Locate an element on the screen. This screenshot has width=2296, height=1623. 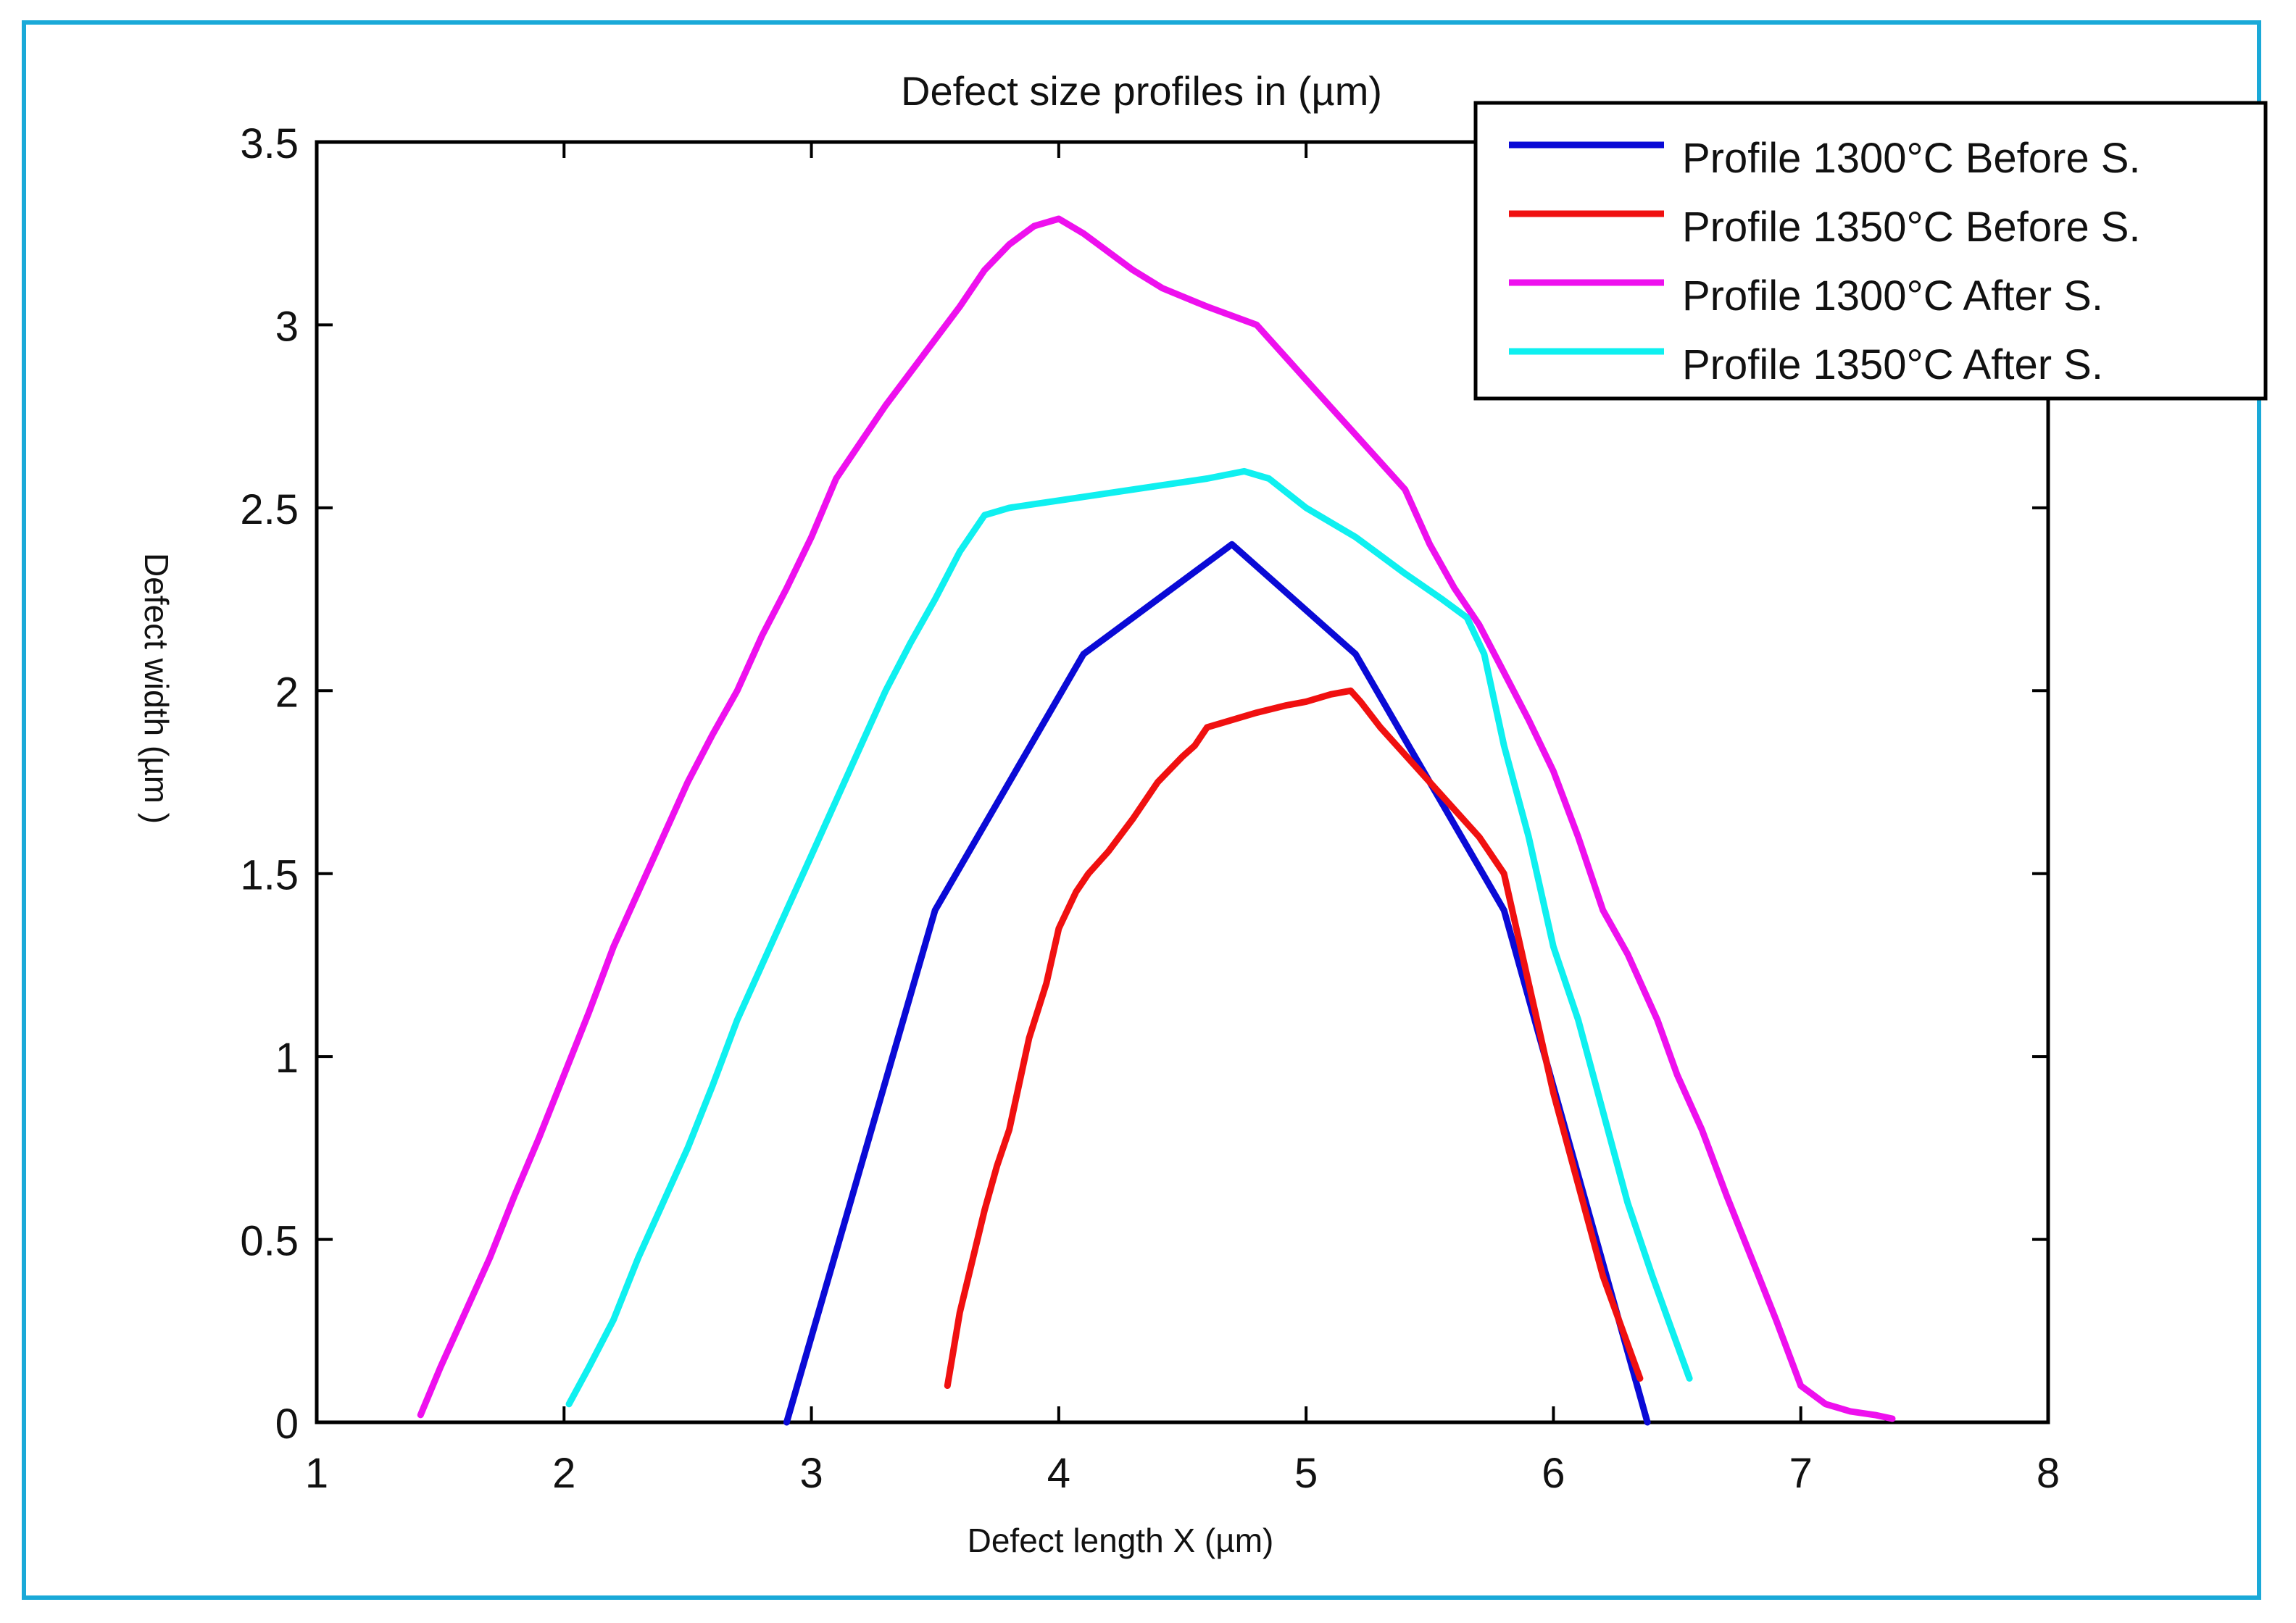
y-tick-label: 0.5 is located at coordinates (269, 1241).